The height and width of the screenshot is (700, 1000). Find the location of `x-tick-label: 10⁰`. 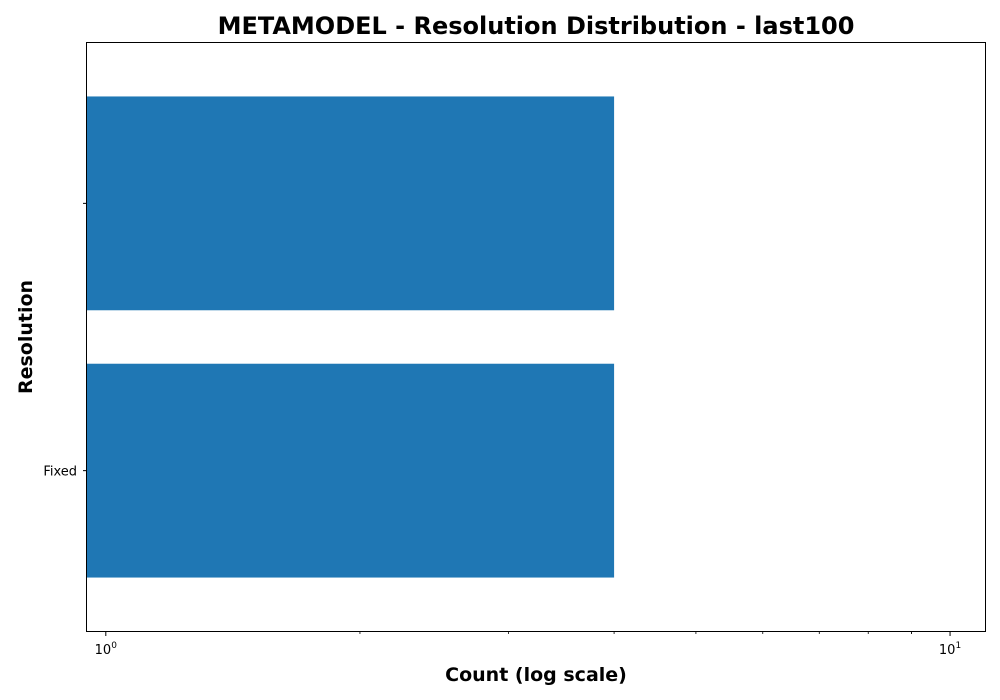

x-tick-label: 10⁰ is located at coordinates (106, 649).